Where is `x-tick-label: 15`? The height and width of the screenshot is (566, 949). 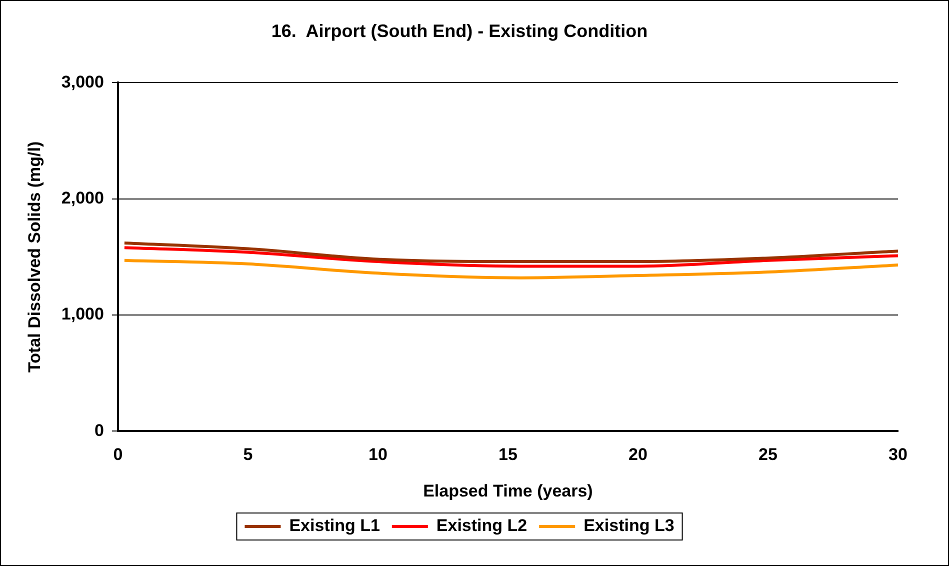 x-tick-label: 15 is located at coordinates (508, 454).